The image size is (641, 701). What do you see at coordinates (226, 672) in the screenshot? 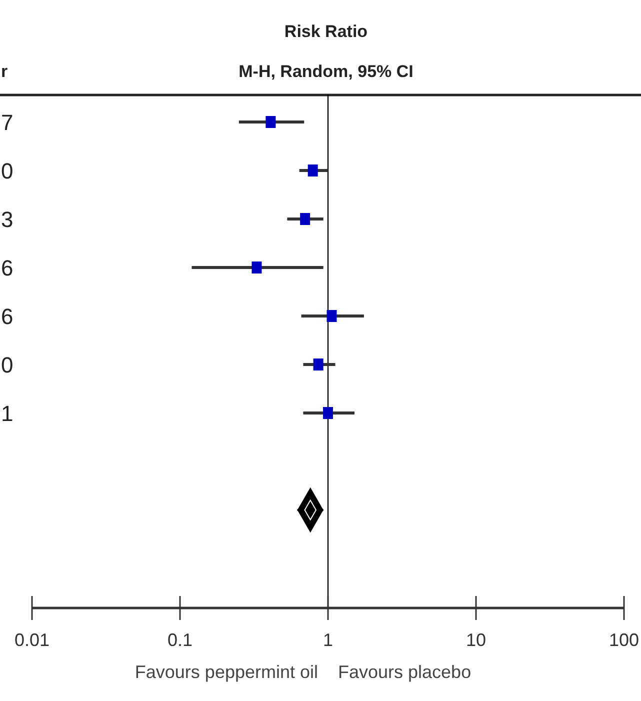
I see `text: Favours peppermint oil` at bounding box center [226, 672].